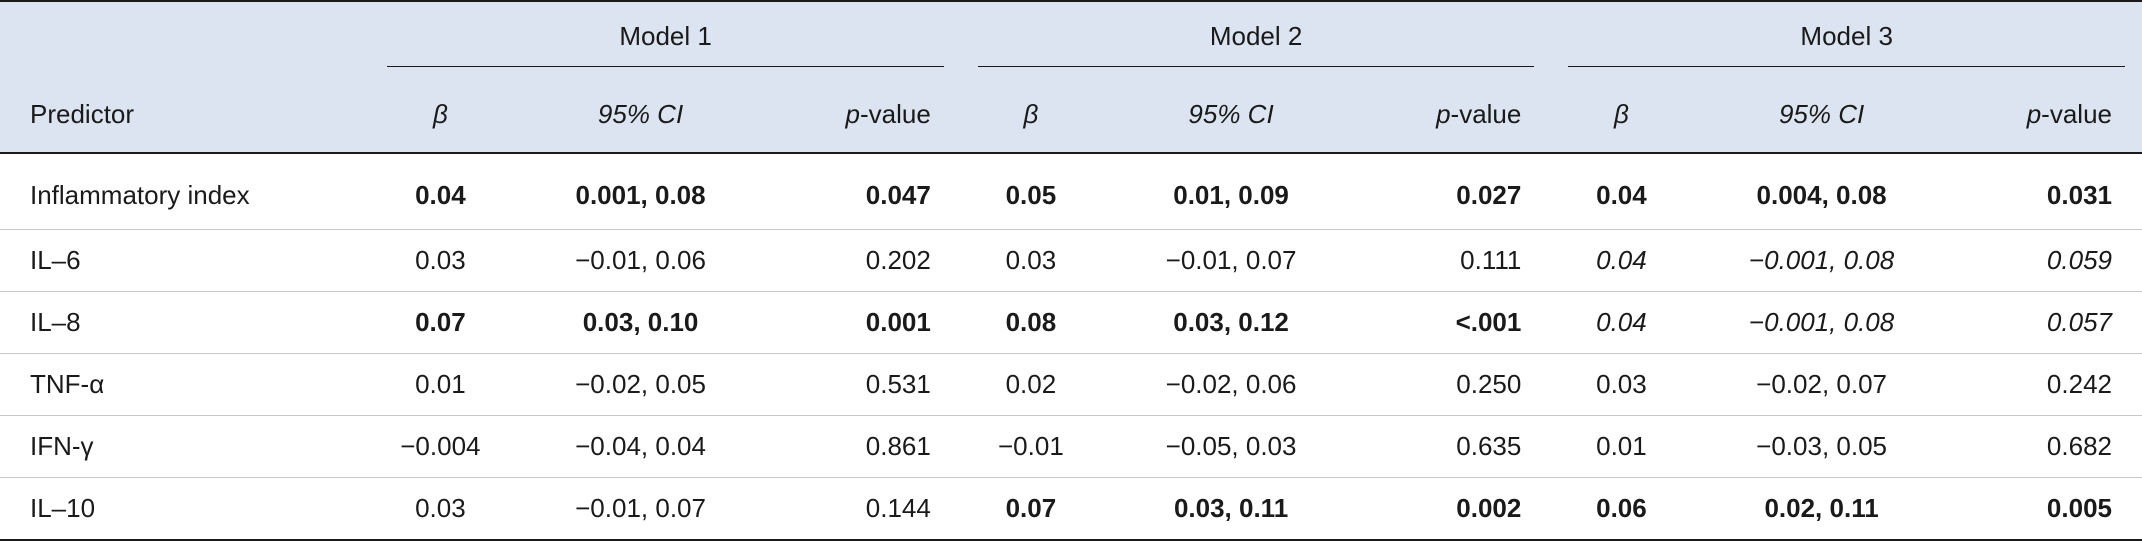 This screenshot has width=2142, height=541. What do you see at coordinates (1030, 322) in the screenshot?
I see `beta-cell: 0.08` at bounding box center [1030, 322].